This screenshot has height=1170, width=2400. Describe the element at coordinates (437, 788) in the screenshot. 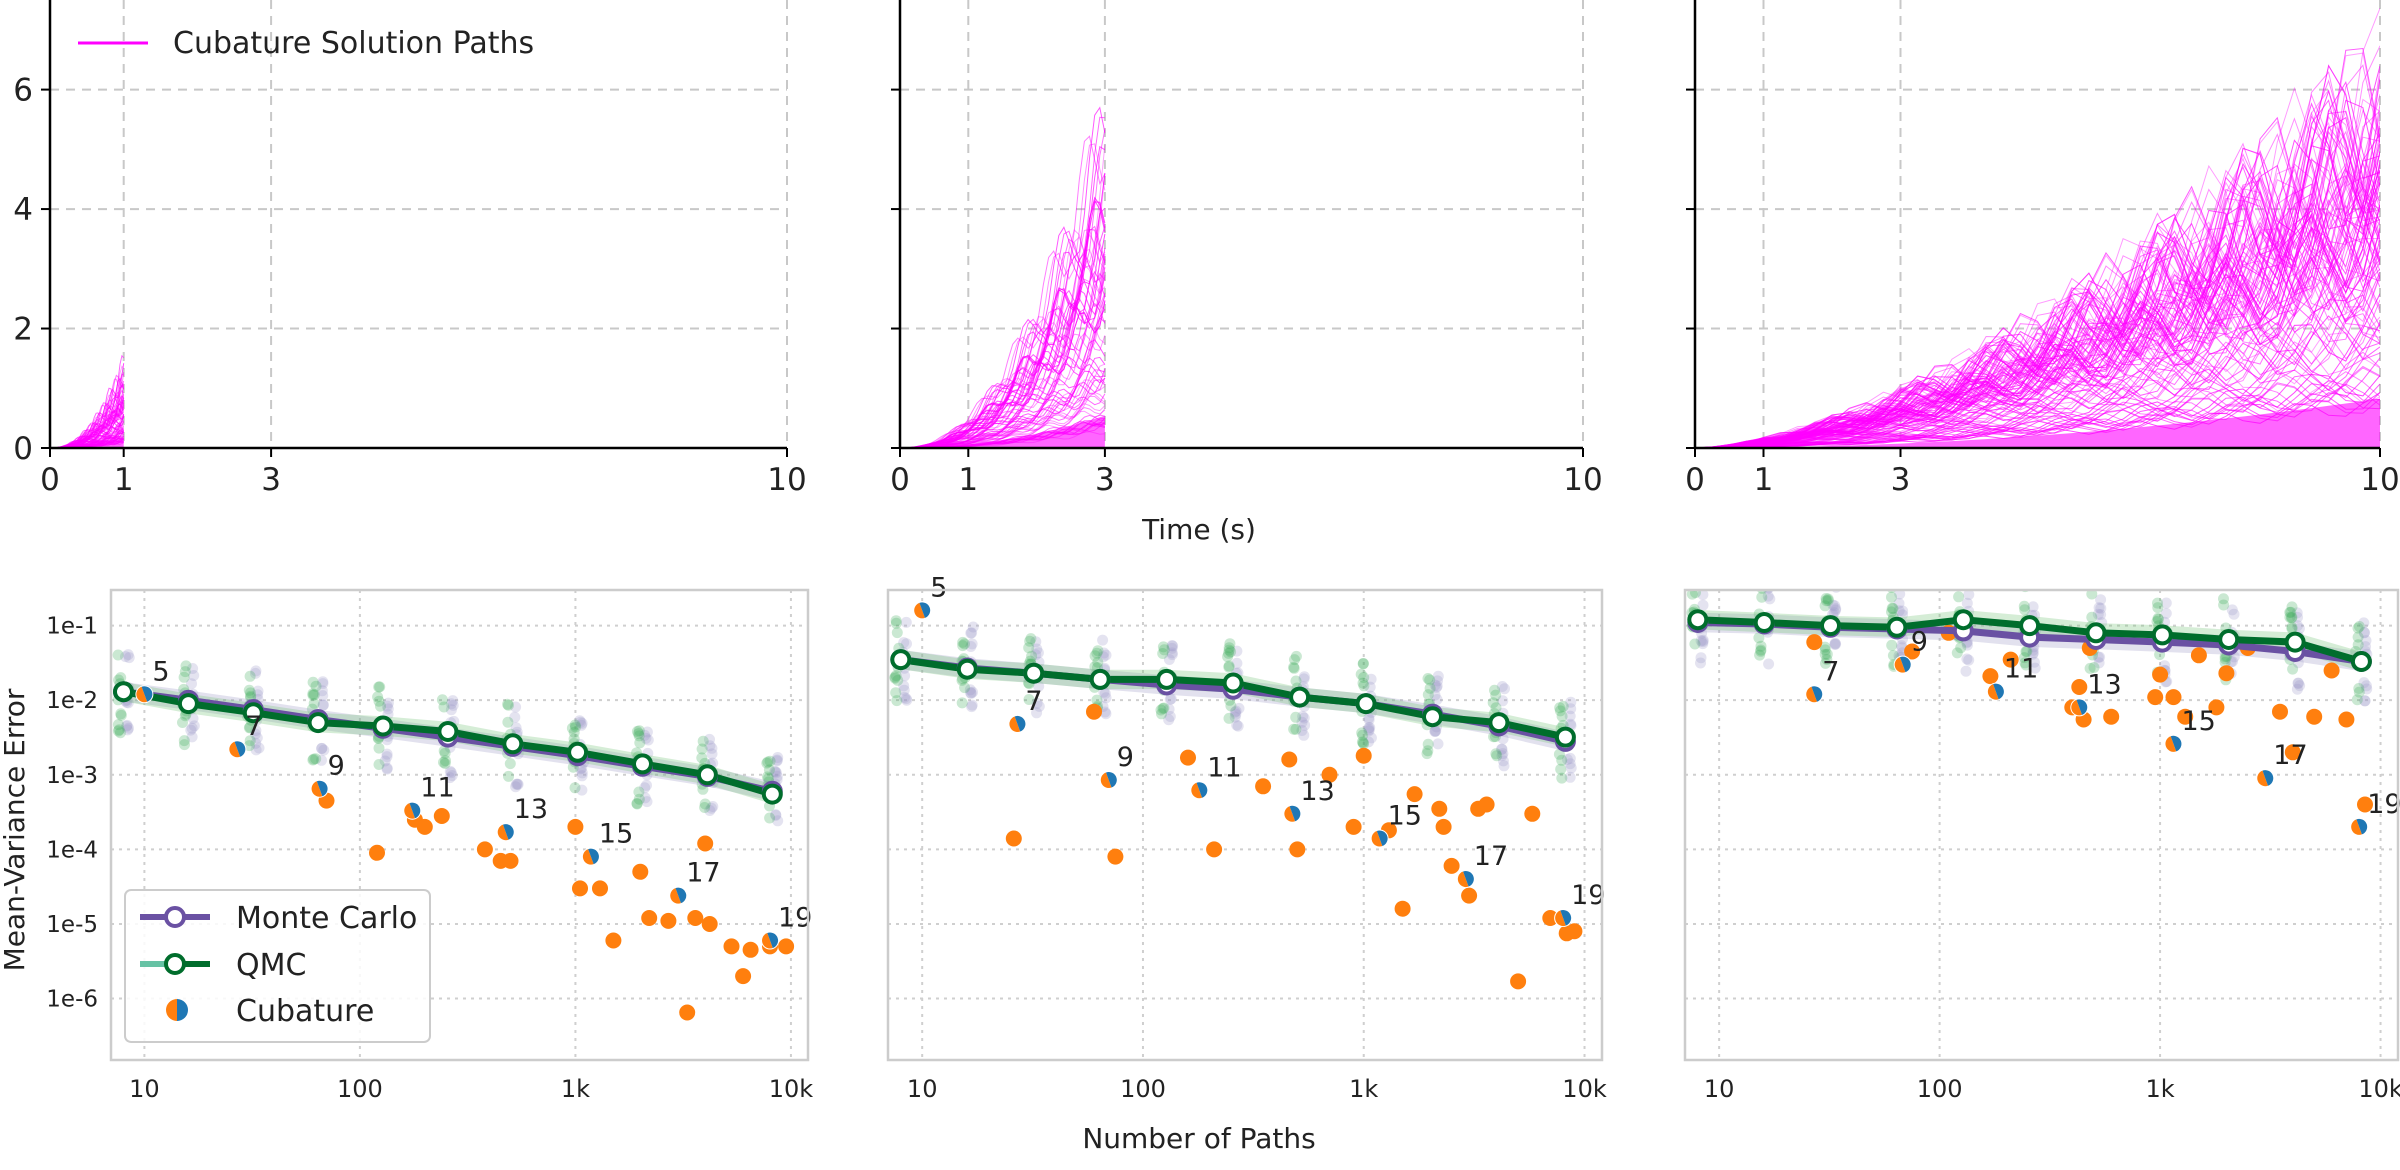

I see `cubature-degree-label: 11` at that location.